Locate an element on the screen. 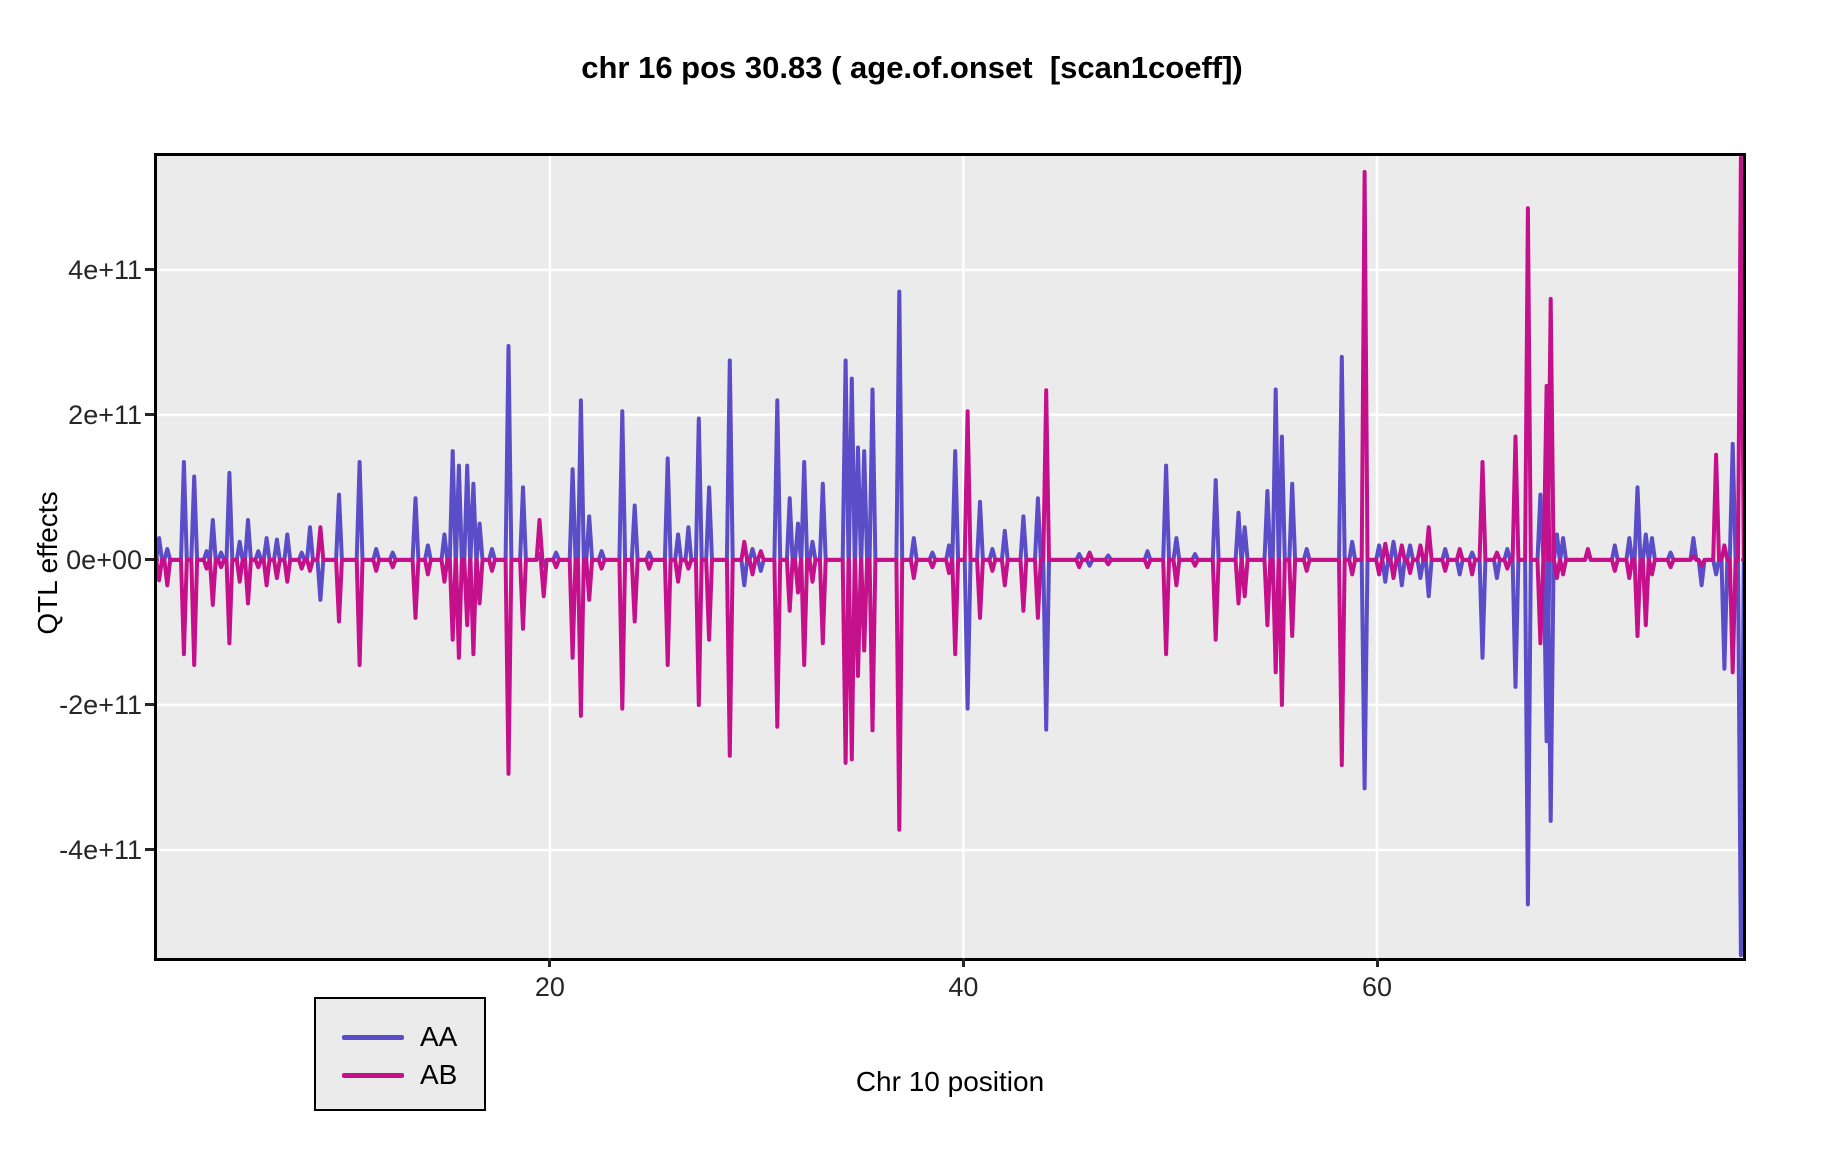 Image resolution: width=1824 pixels, height=1152 pixels. y-axis-title: QTL effects is located at coordinates (47, 563).